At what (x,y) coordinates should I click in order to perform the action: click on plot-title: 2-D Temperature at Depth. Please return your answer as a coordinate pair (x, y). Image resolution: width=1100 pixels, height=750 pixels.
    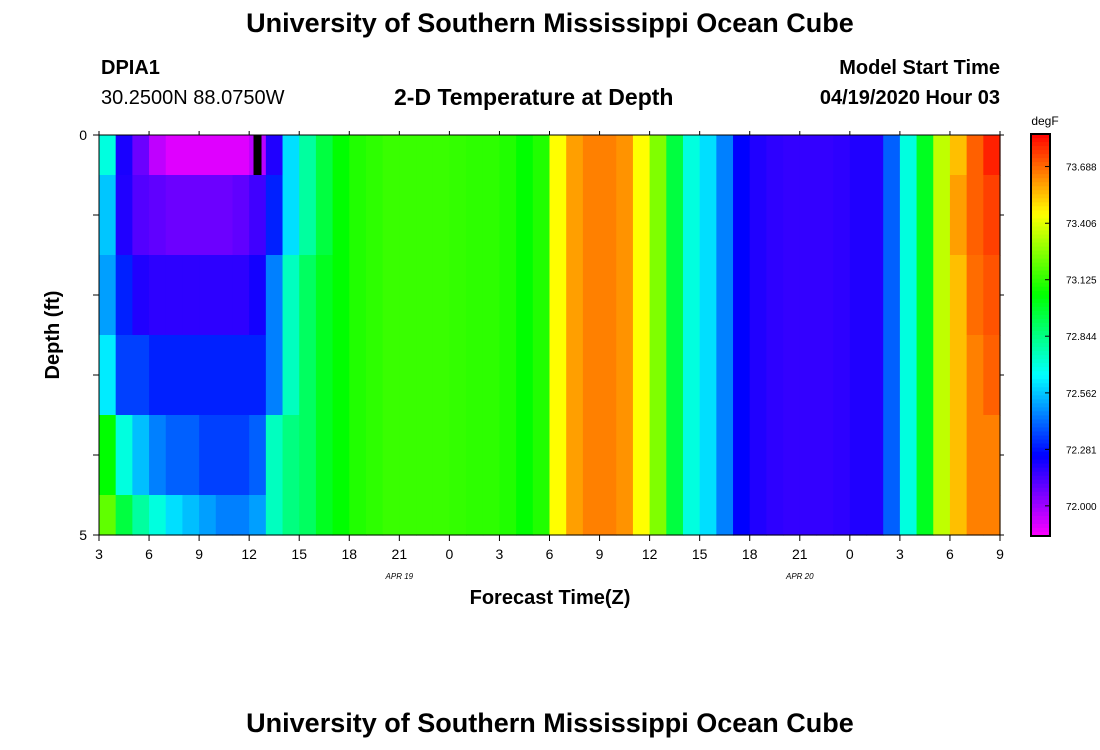
    Looking at the image, I should click on (534, 97).